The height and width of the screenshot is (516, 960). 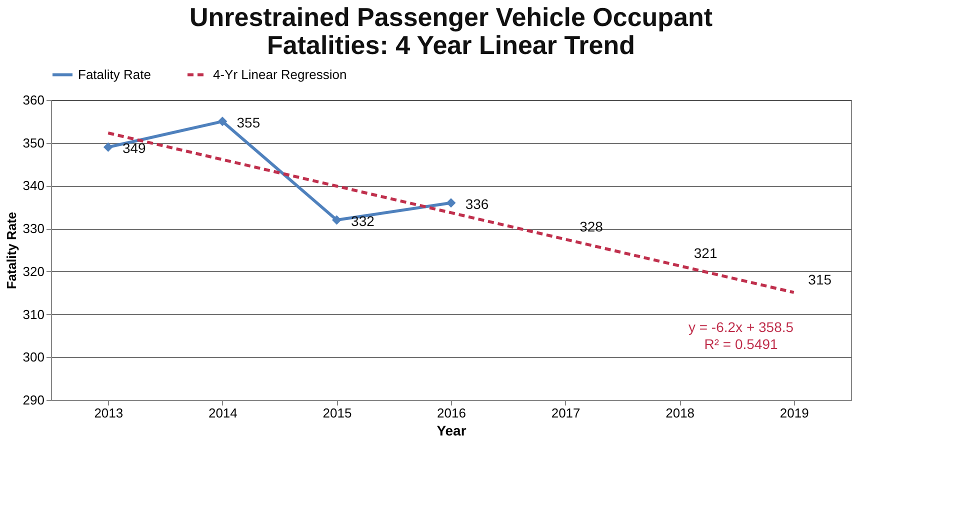 What do you see at coordinates (109, 413) in the screenshot?
I see `x-tick-label: 2013` at bounding box center [109, 413].